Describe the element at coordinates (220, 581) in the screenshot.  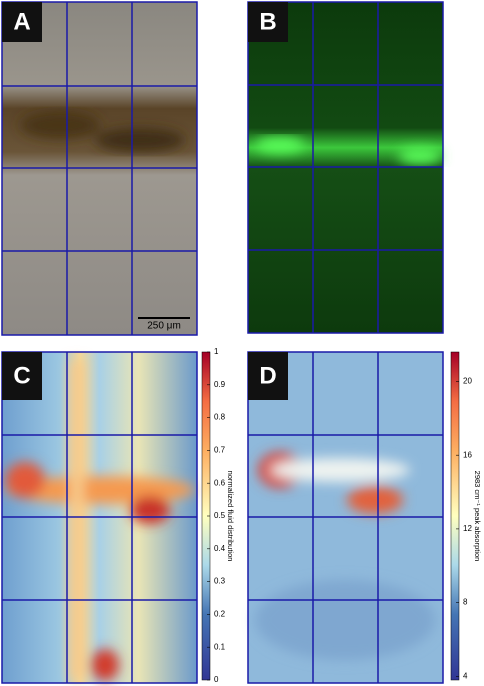
I see `colorbar-tick-label: 0.3` at that location.